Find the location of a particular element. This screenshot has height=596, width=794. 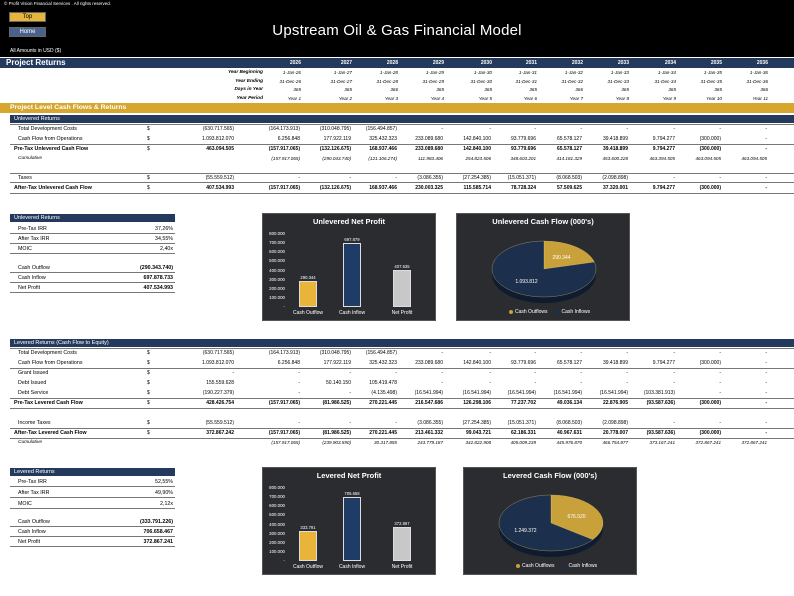

summary-label: After Tax IRR is located at coordinates (34, 239).